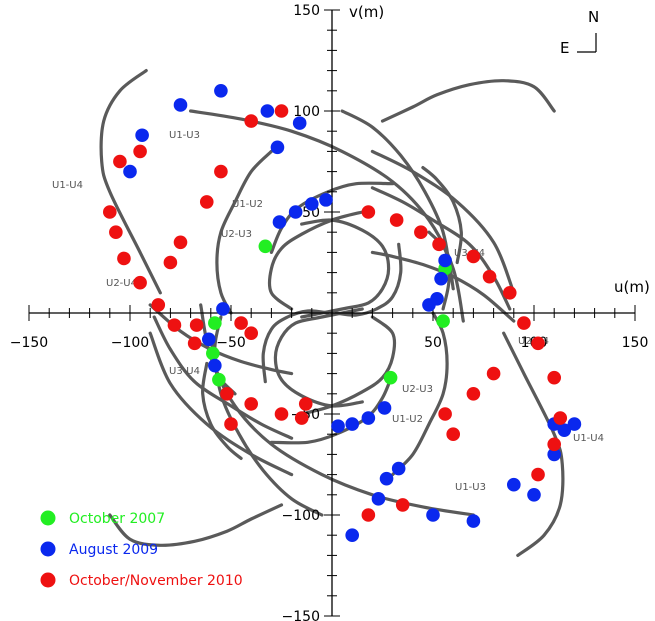 This screenshot has width=655, height=621. What do you see at coordinates (366, 12) in the screenshot?
I see `v-axis-title: v(m)` at bounding box center [366, 12].